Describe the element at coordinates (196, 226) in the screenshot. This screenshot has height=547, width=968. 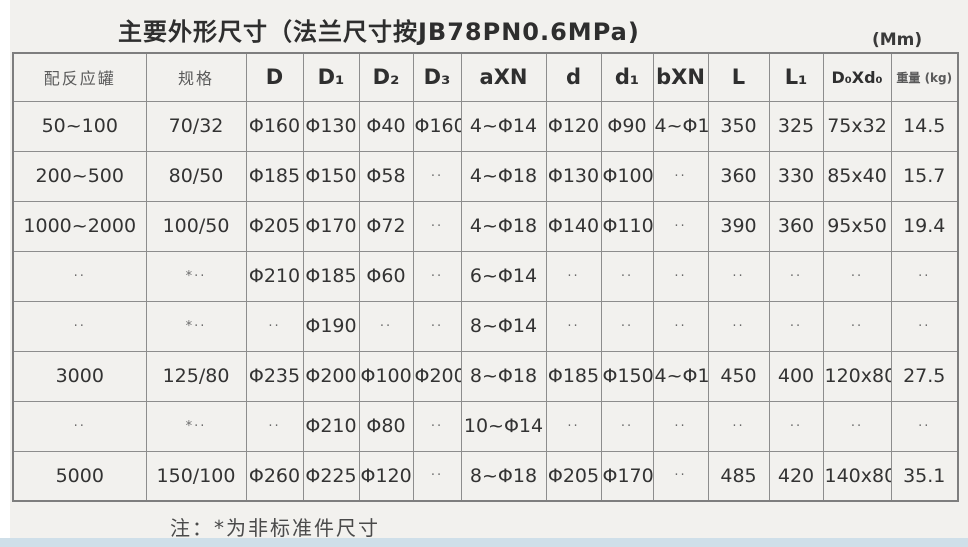
I see `table-cell: 100/50` at that location.